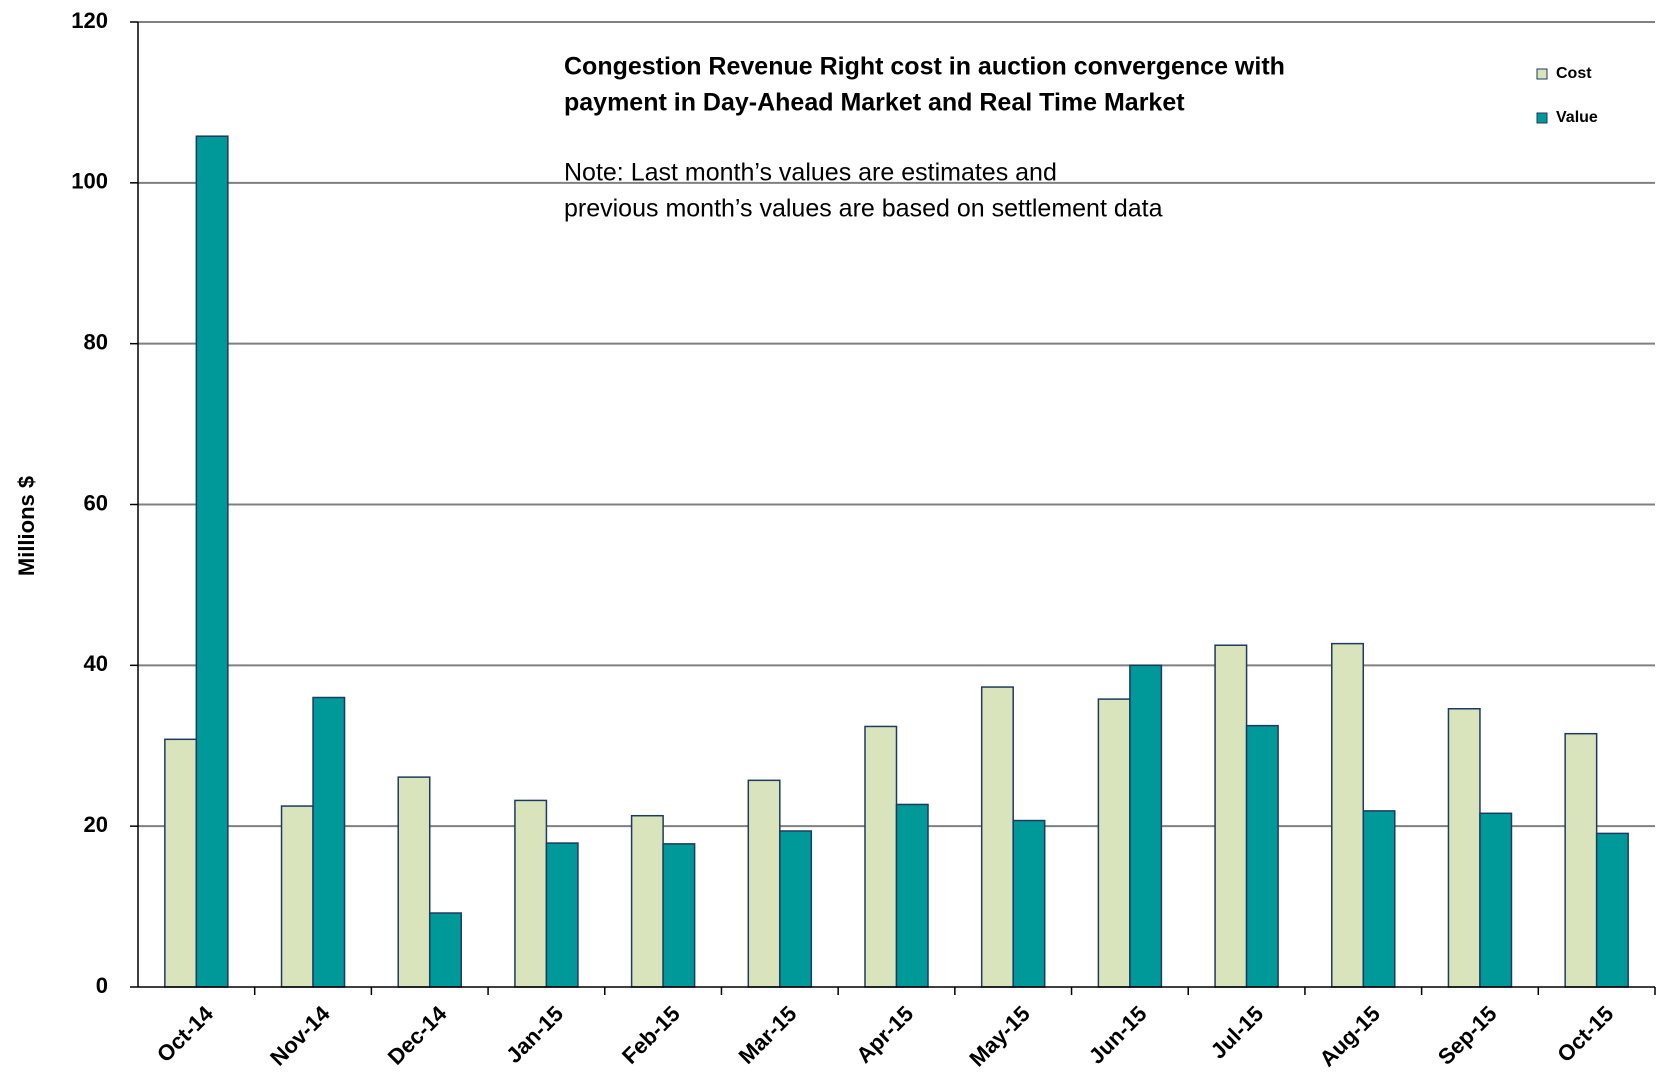 Image resolution: width=1659 pixels, height=1081 pixels. I want to click on y-tick-label: 80, so click(96, 341).